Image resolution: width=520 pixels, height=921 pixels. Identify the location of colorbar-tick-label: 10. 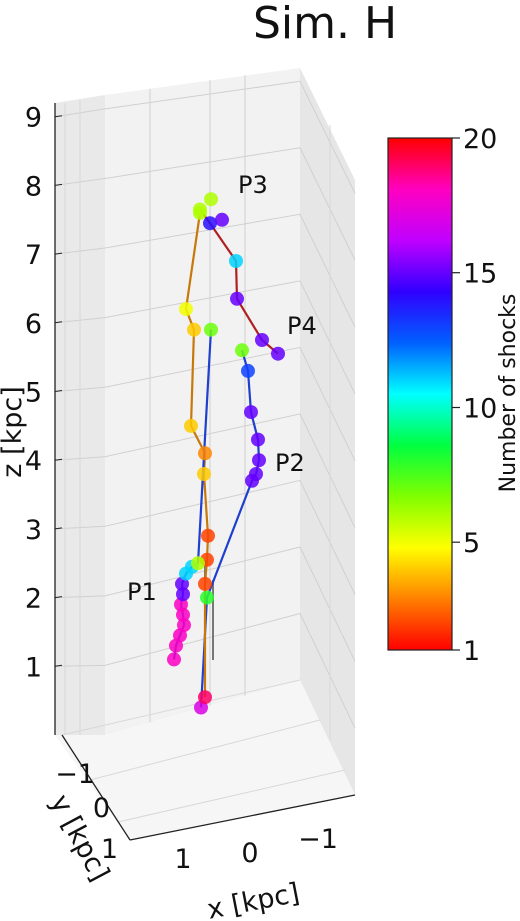
(480, 409).